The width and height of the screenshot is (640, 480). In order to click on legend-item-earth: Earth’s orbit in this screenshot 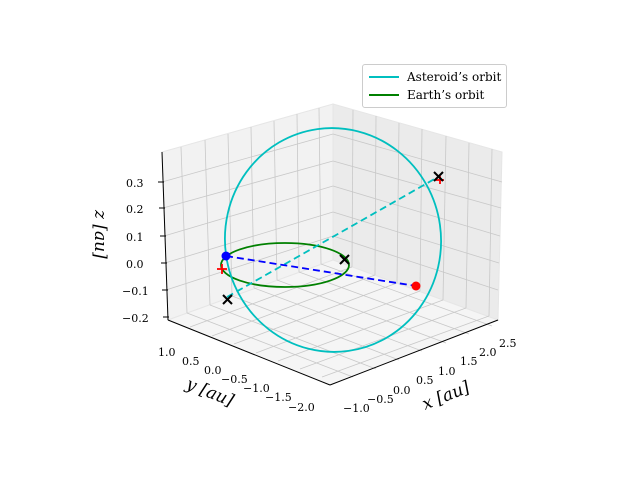, I will do `click(426, 95)`.